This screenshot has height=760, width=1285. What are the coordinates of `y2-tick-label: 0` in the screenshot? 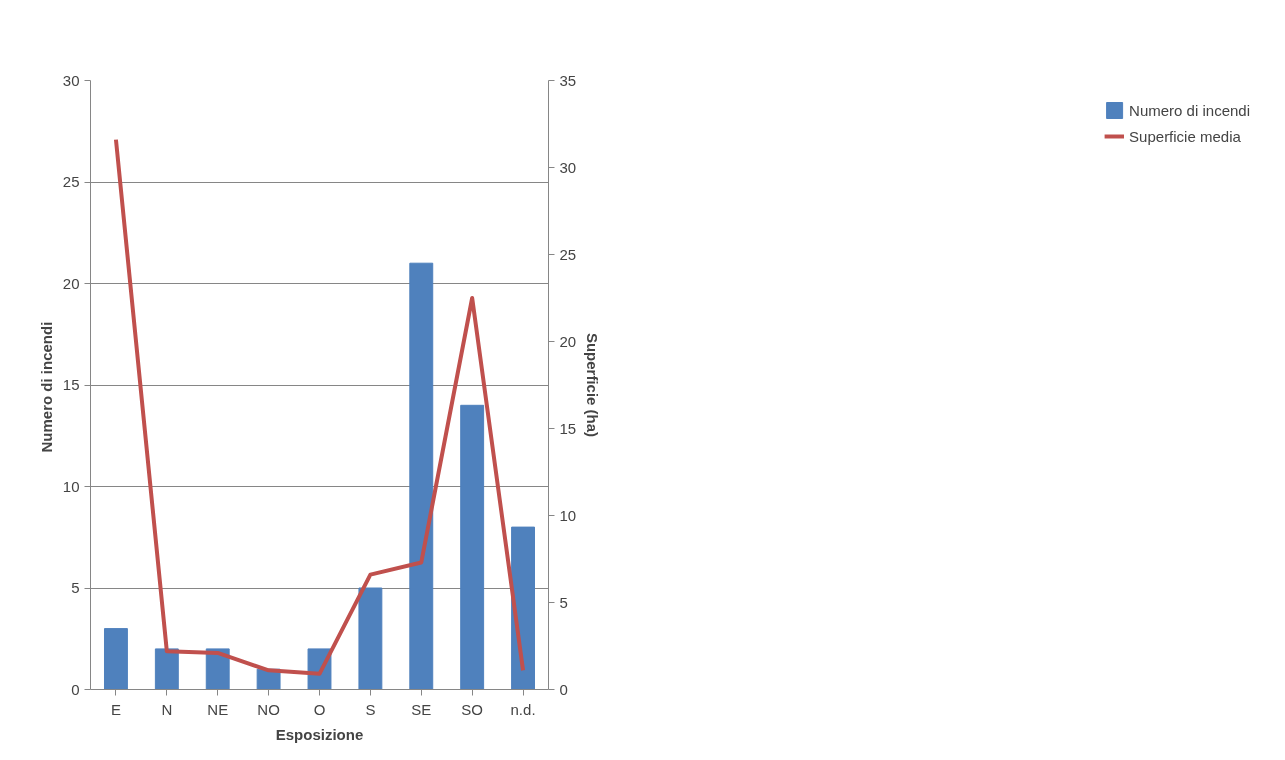 It's located at (563, 689).